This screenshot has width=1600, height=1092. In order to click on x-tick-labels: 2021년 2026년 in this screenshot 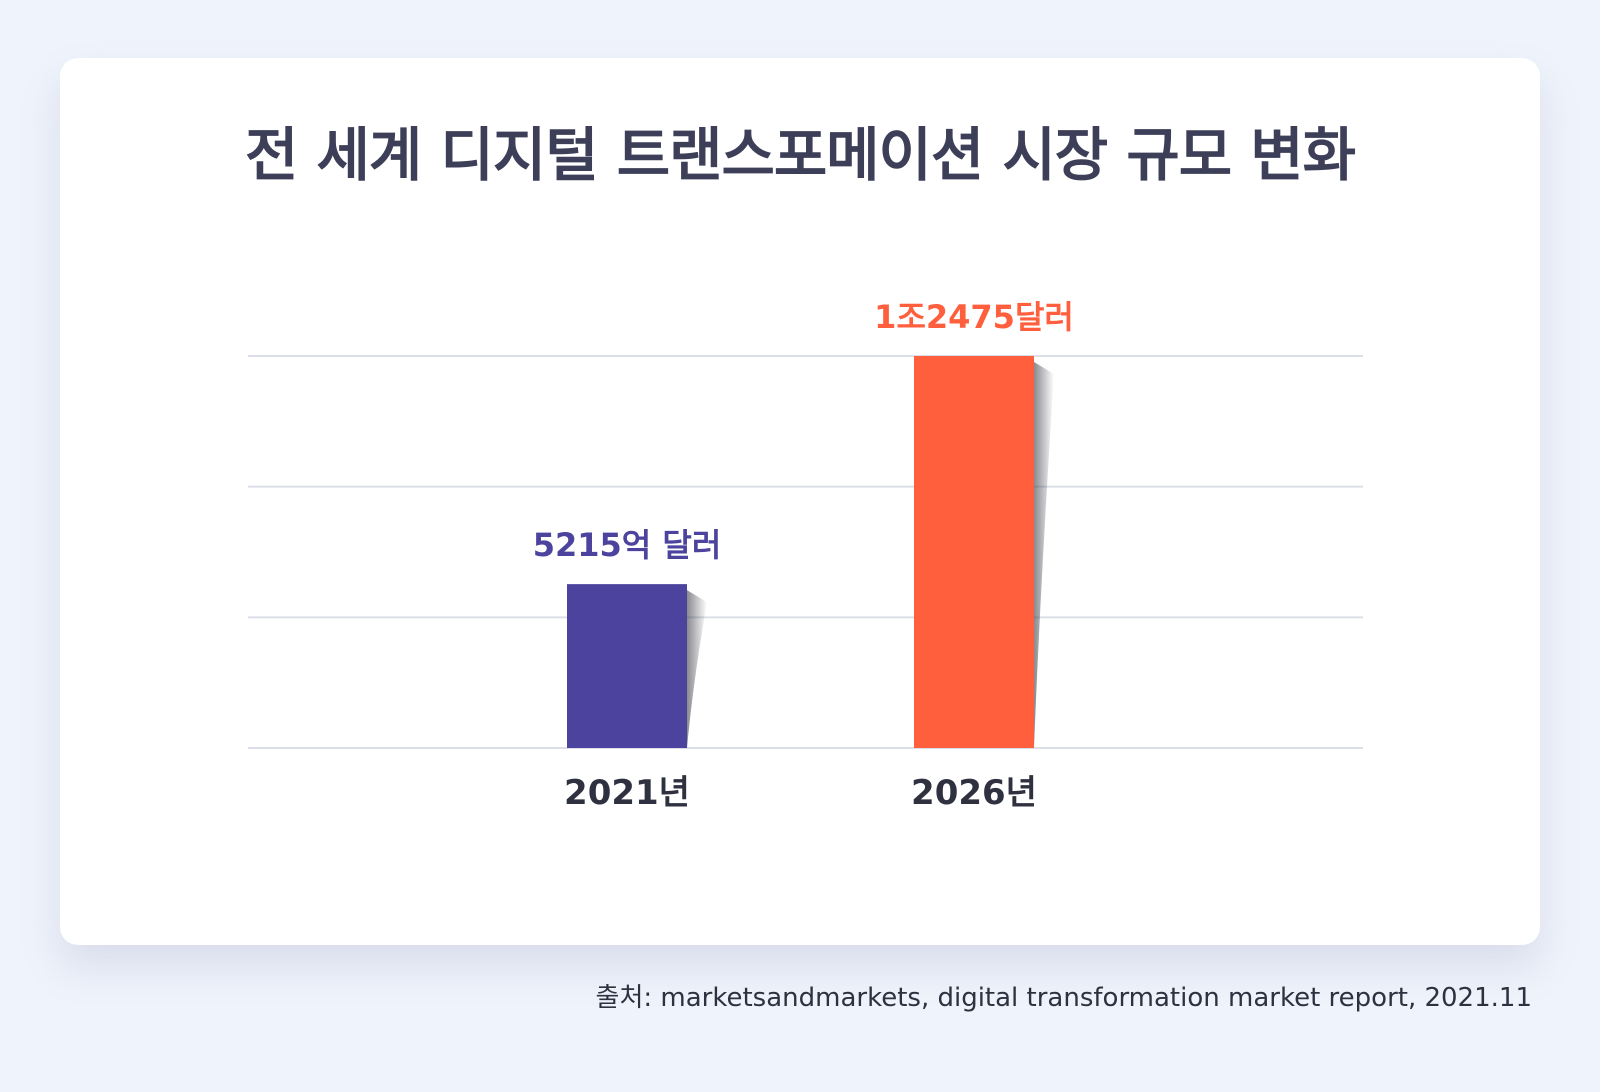, I will do `click(800, 793)`.